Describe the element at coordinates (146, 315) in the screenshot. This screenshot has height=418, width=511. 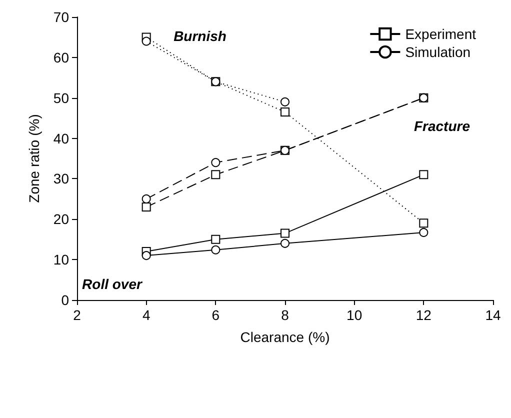
I see `x-tick-label: 4` at that location.